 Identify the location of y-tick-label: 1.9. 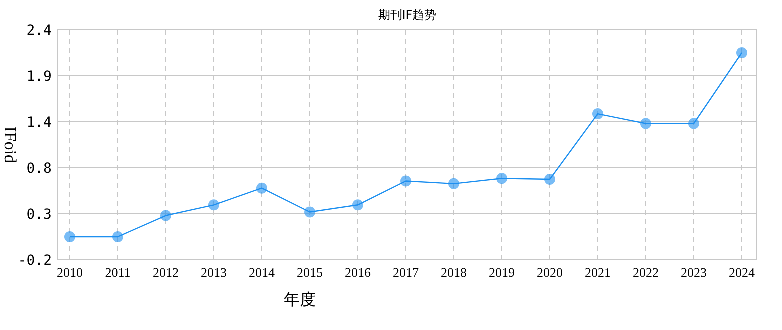
(39, 77).